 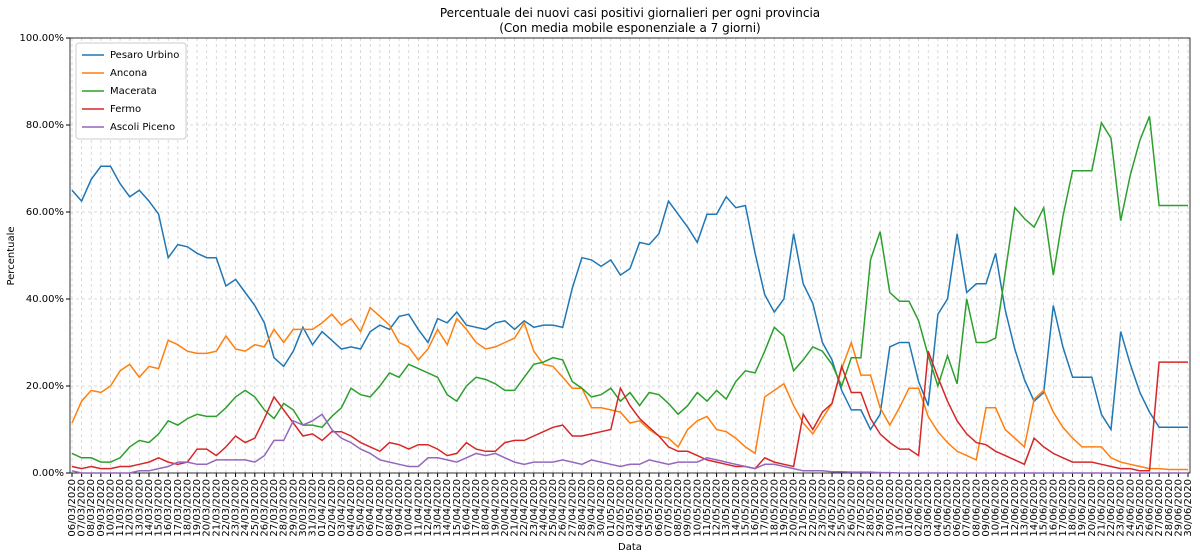 What do you see at coordinates (1082, 508) in the screenshot?
I see `x-tick-label: 19/06/2020` at bounding box center [1082, 508].